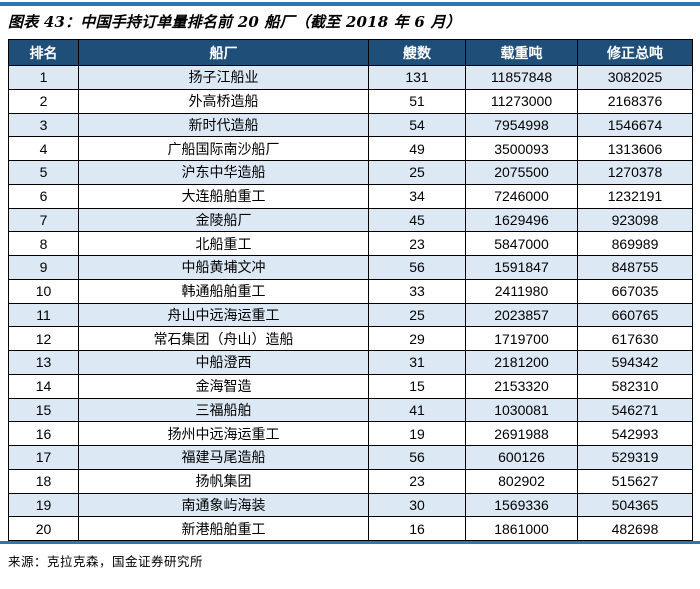  I want to click on dwt-cell: 7246000, so click(521, 196).